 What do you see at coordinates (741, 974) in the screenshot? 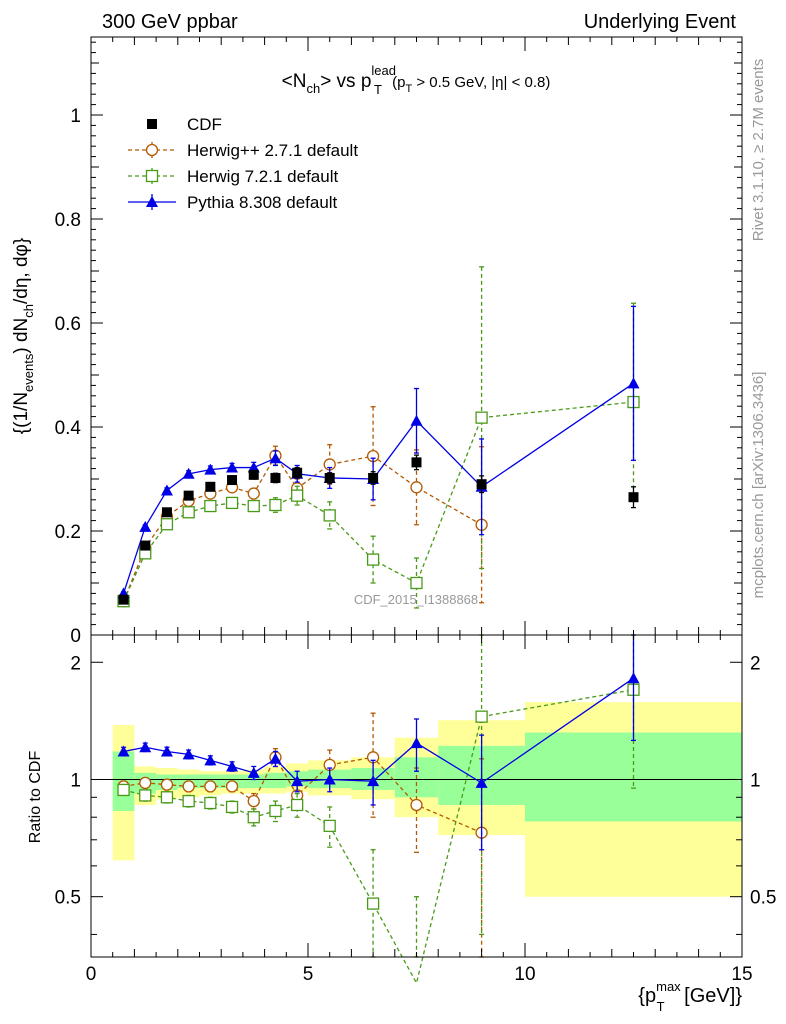
I see `x-tick-label: 15` at bounding box center [741, 974].